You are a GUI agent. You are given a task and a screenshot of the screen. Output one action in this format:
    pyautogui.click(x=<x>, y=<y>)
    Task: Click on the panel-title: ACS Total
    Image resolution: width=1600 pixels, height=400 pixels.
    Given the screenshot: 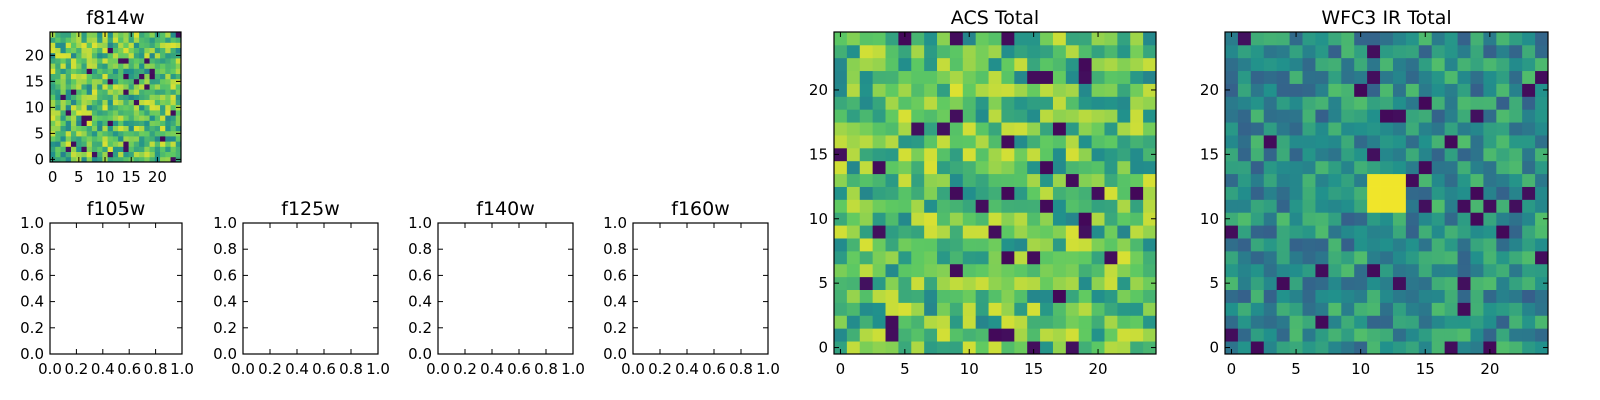 What is the action you would take?
    pyautogui.click(x=995, y=18)
    